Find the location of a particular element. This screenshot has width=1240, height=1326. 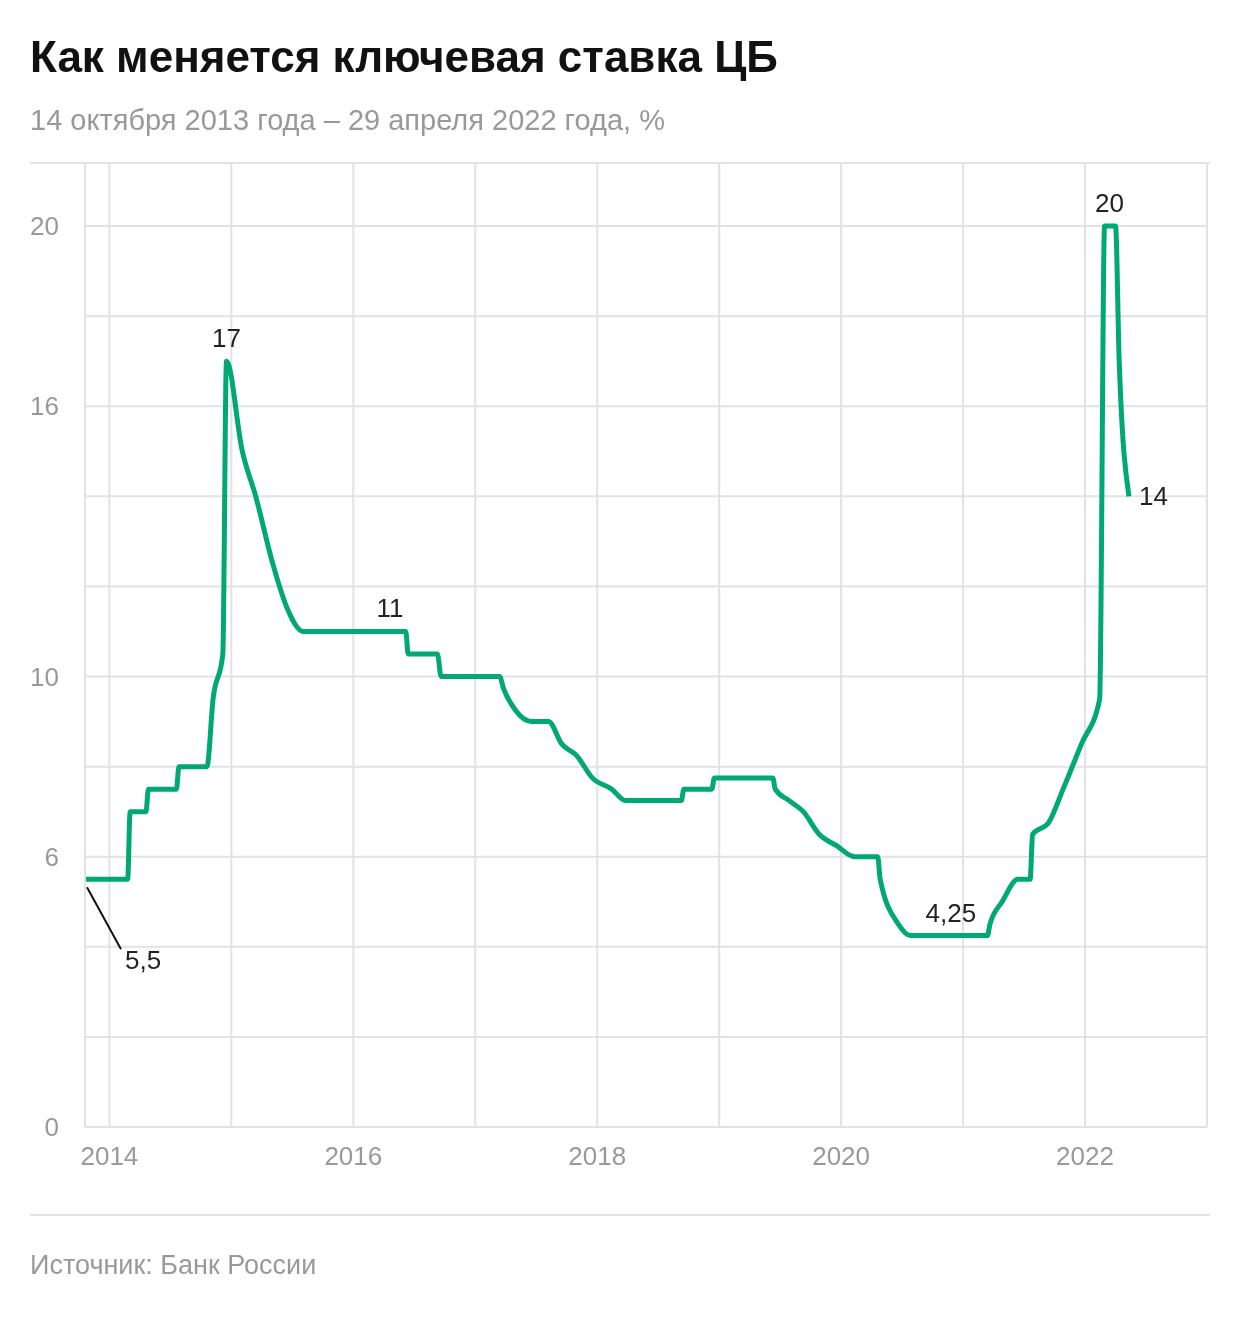

x-tick-label: 2018 is located at coordinates (597, 1156).